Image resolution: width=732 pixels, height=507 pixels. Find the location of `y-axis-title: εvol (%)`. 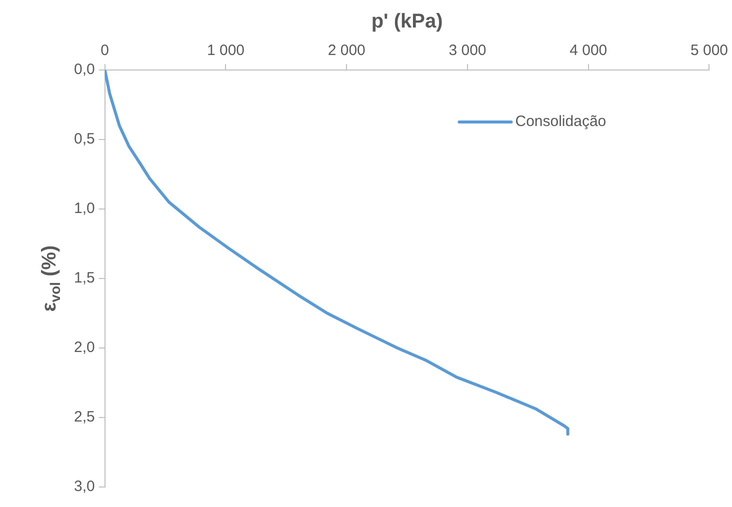

y-axis-title: εvol (%) is located at coordinates (50, 278).